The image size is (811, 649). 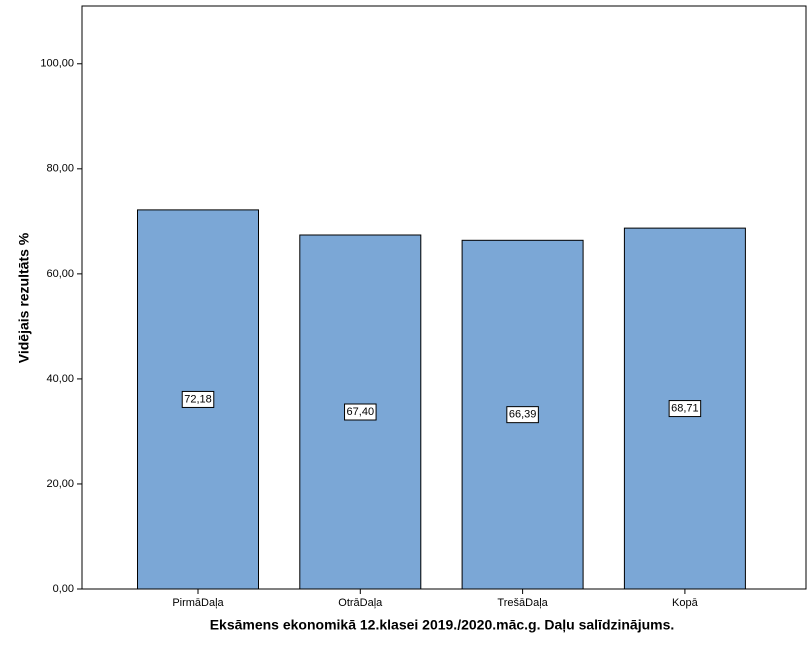 I want to click on value-label: 66,39, so click(x=523, y=415).